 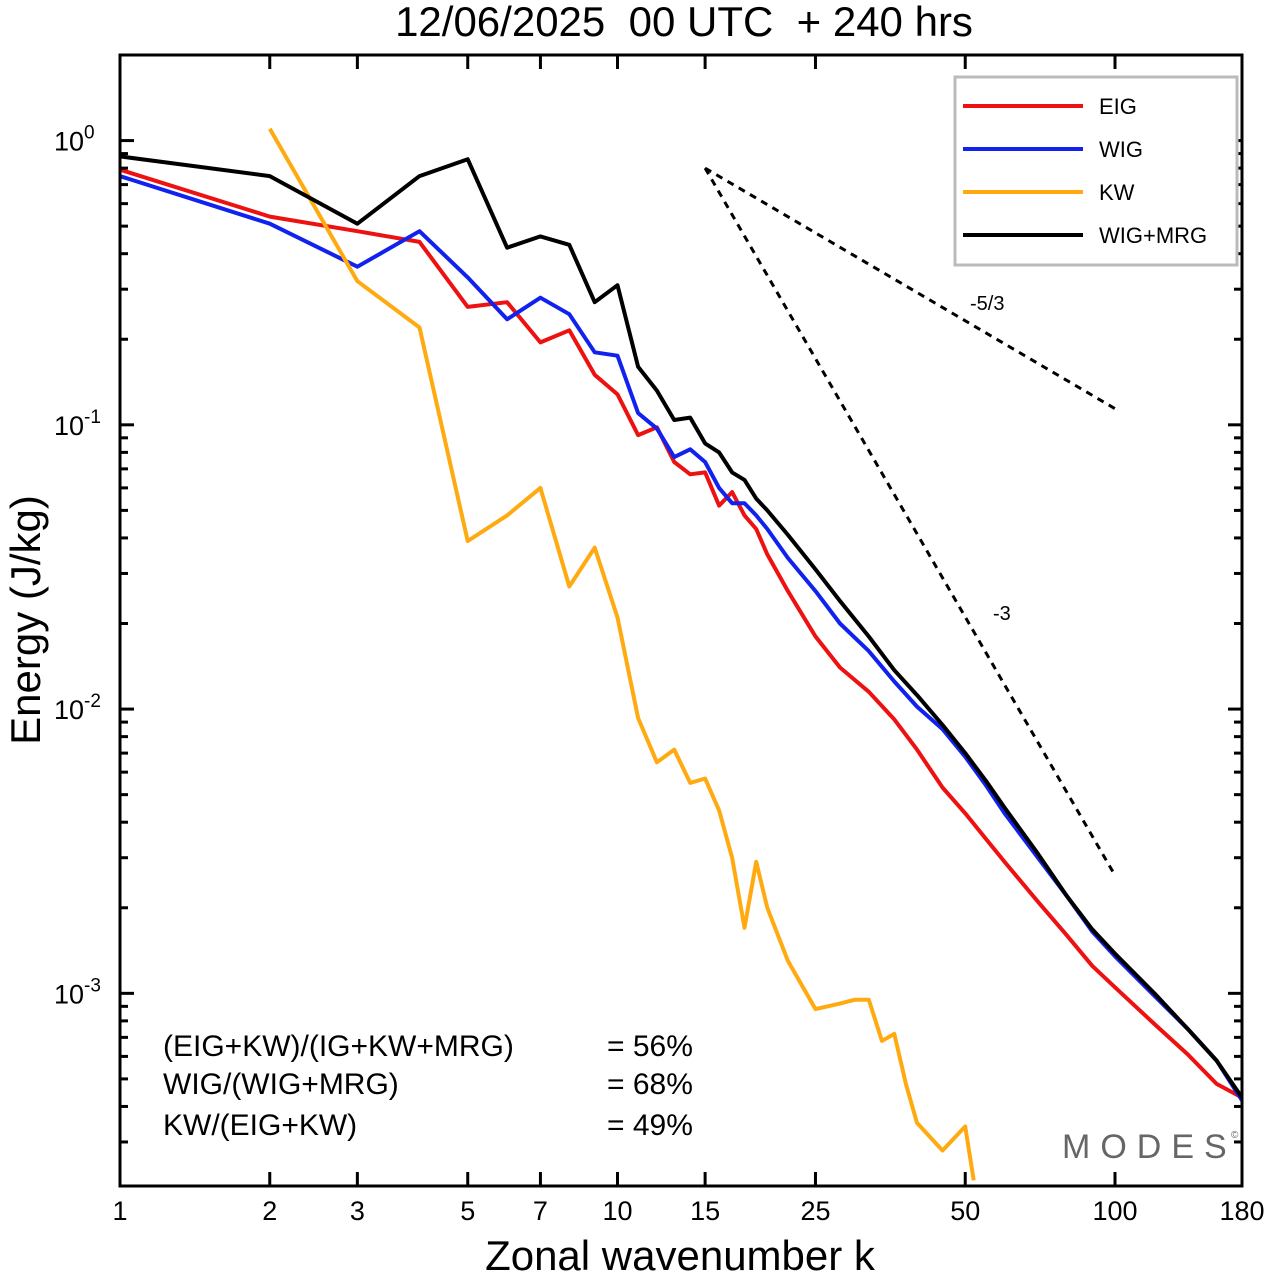 What do you see at coordinates (74, 140) in the screenshot?
I see `y-tick-label: 10⁰` at bounding box center [74, 140].